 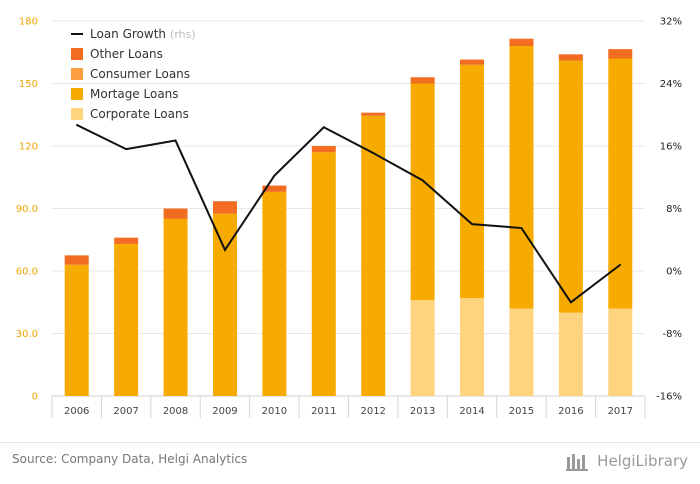 What do you see at coordinates (224, 411) in the screenshot?
I see `x-axis-tick-label: 2009` at bounding box center [224, 411].